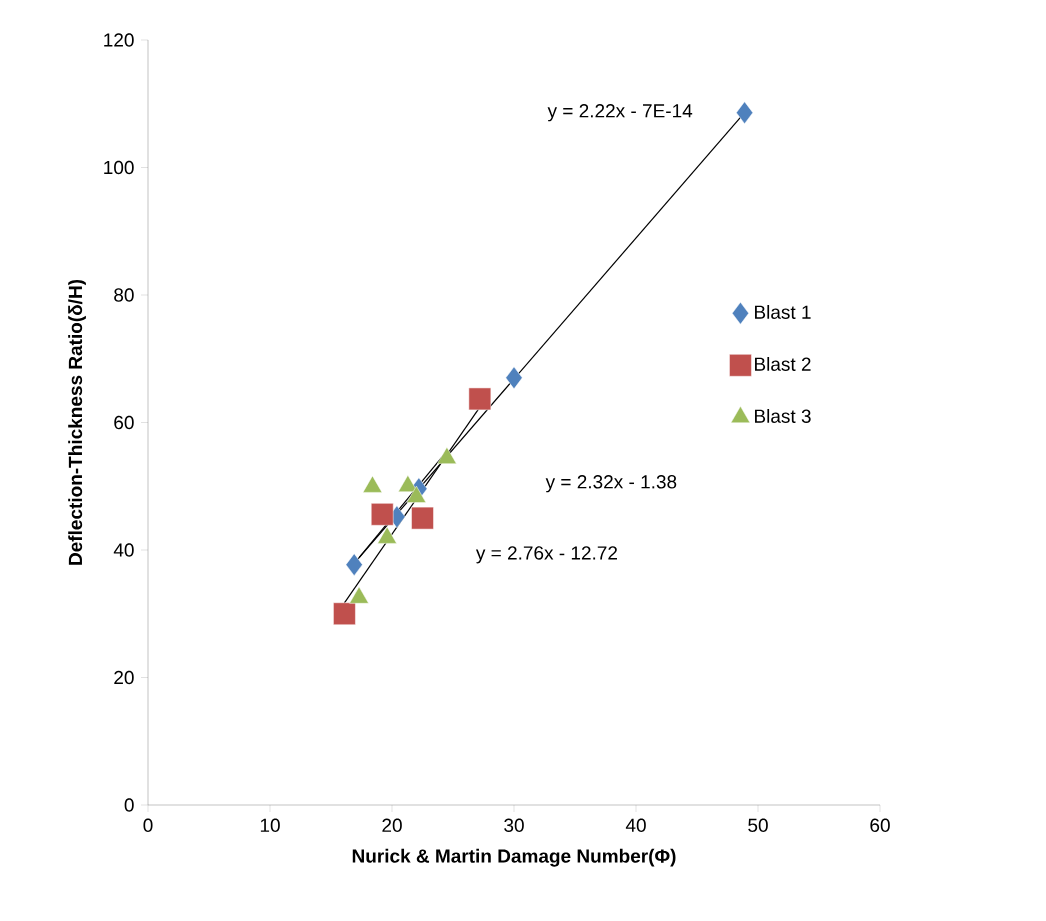 This screenshot has width=1046, height=921. I want to click on x-tick-label: 20, so click(392, 825).